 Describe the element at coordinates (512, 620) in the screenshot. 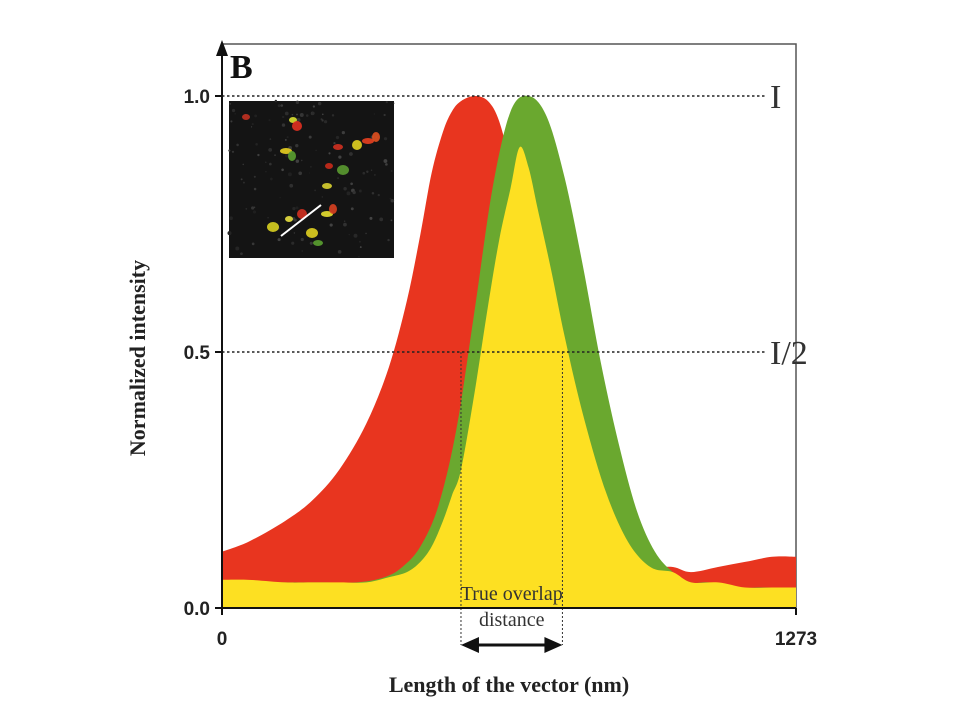

I see `overlap-annotation-line2: distance` at that location.